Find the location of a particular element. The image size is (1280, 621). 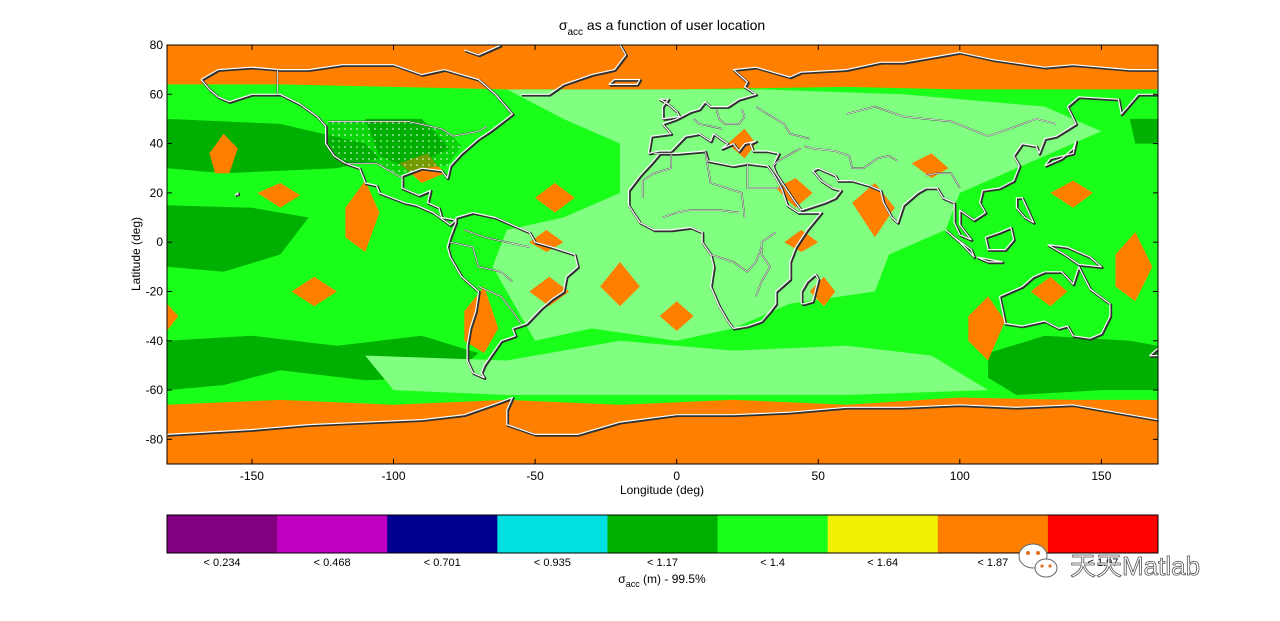

x-tick-label: -150 is located at coordinates (252, 476).